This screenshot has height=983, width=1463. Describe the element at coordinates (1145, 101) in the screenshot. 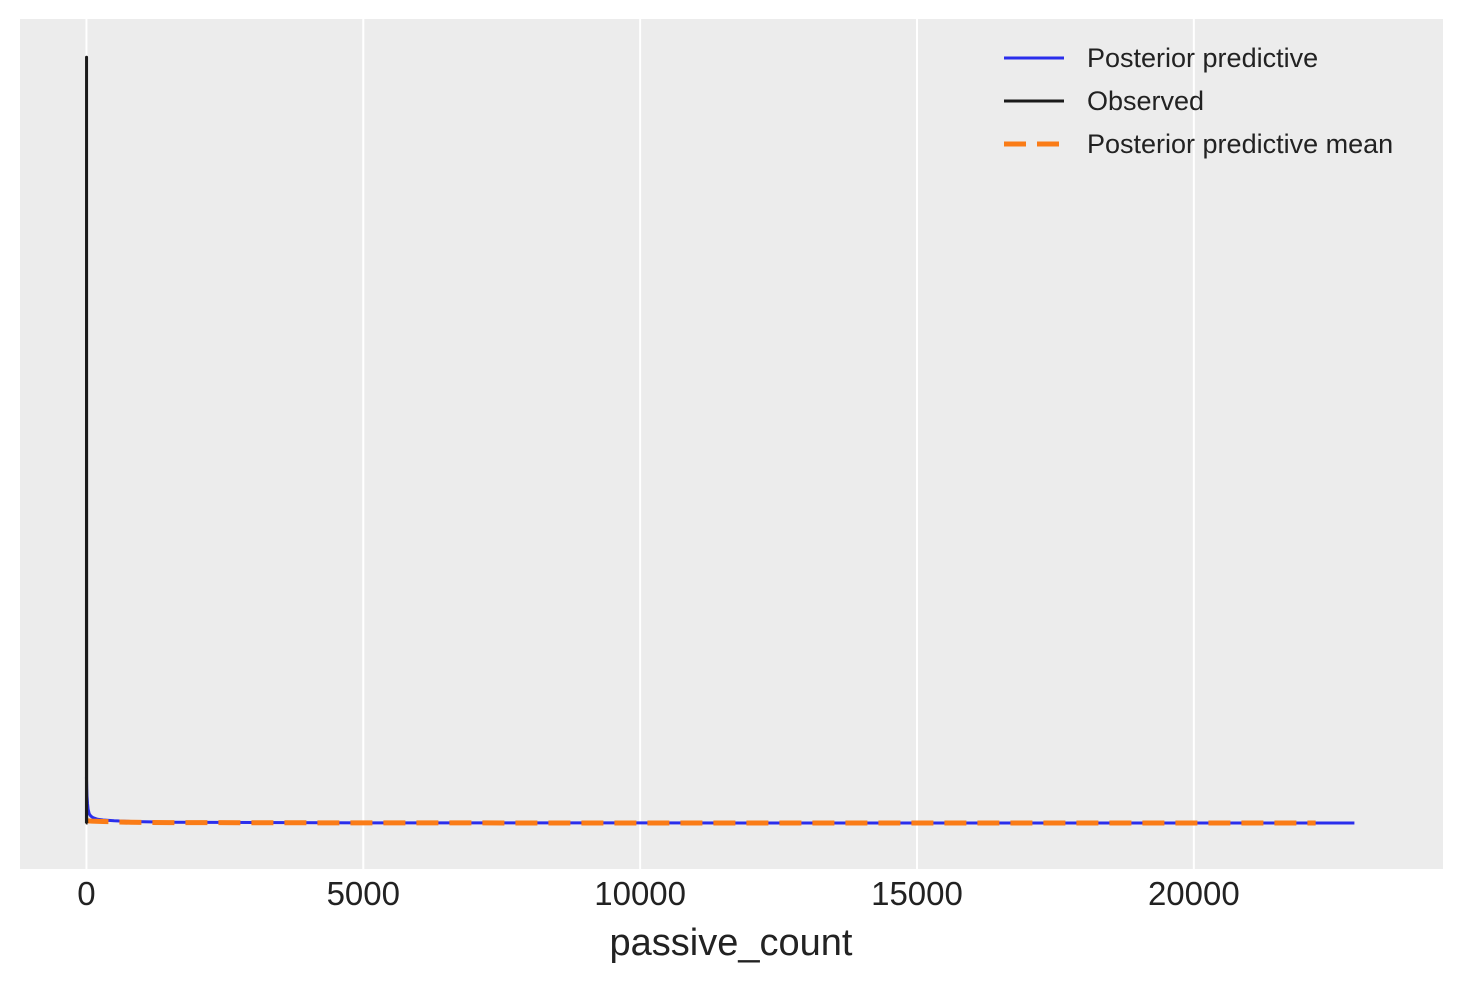

I see `legend-label: Observed` at that location.